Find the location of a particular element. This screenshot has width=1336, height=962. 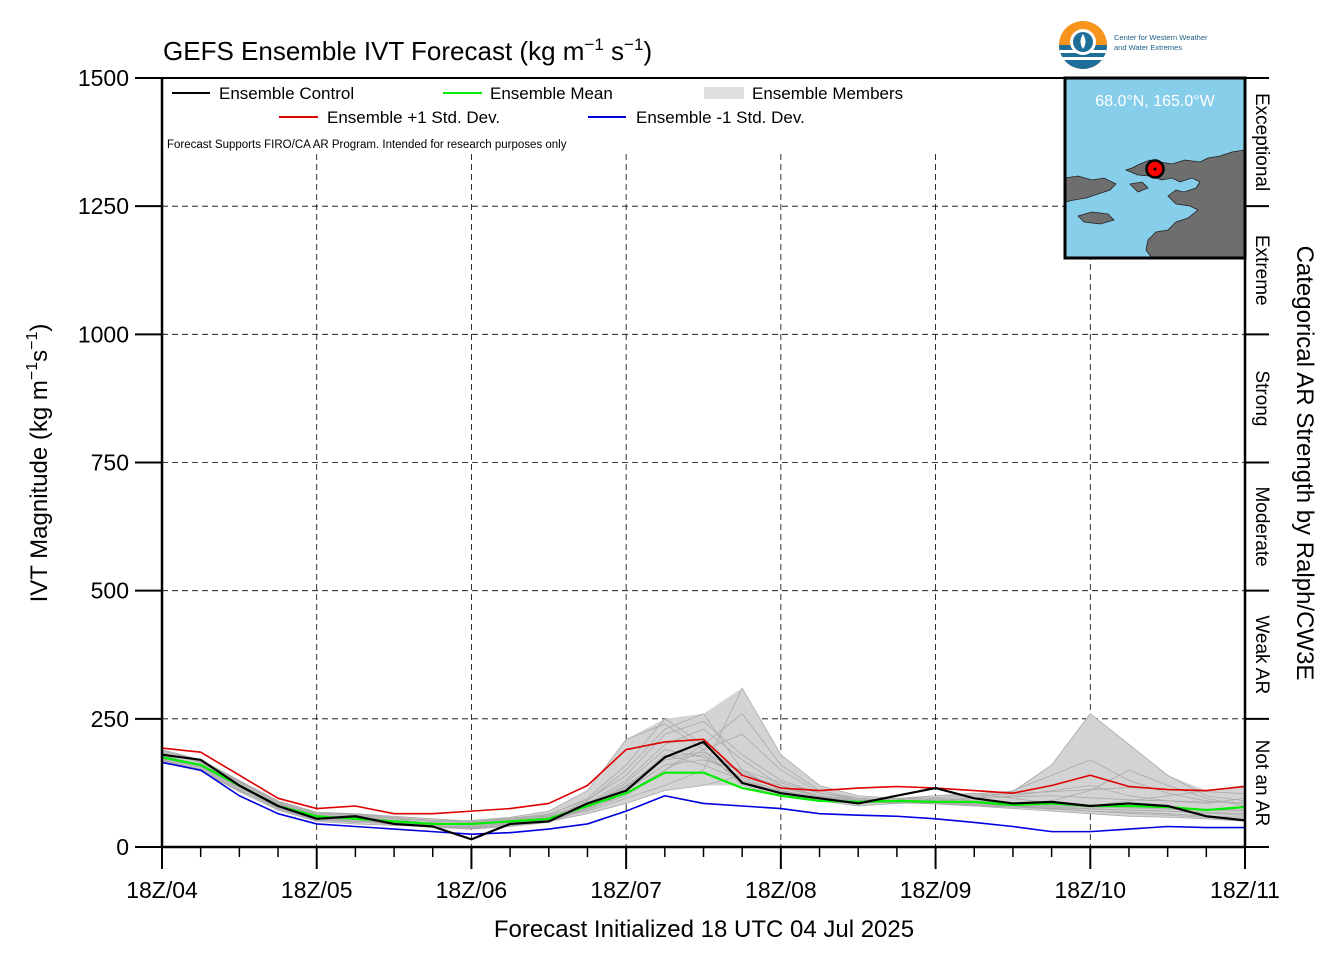

y-tick-label: 1500 is located at coordinates (103, 78).